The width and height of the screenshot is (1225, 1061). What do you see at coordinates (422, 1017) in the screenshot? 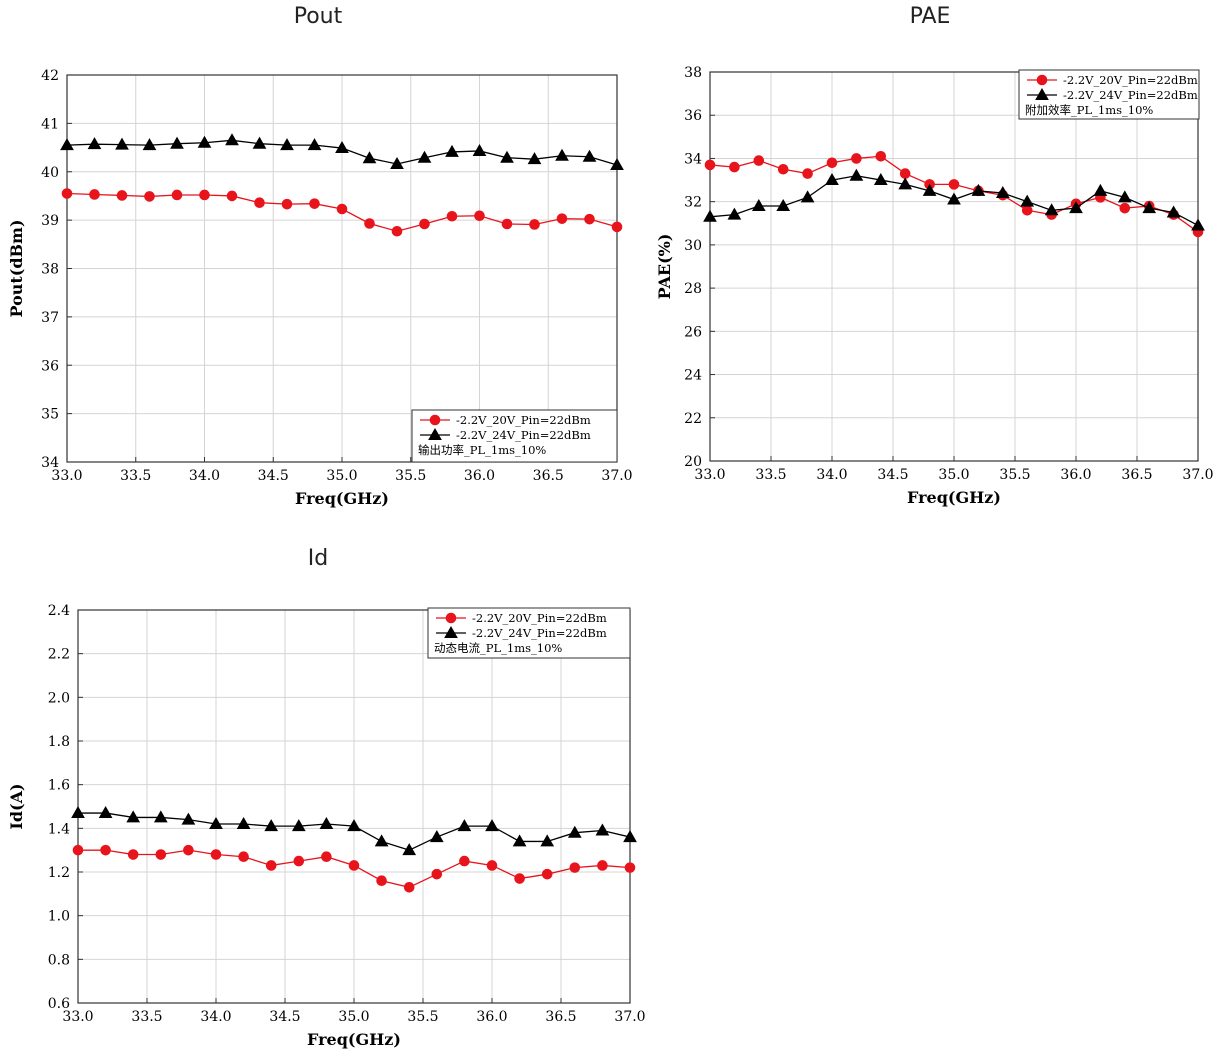
I see `id-xtick-label: 35.5` at bounding box center [422, 1017].